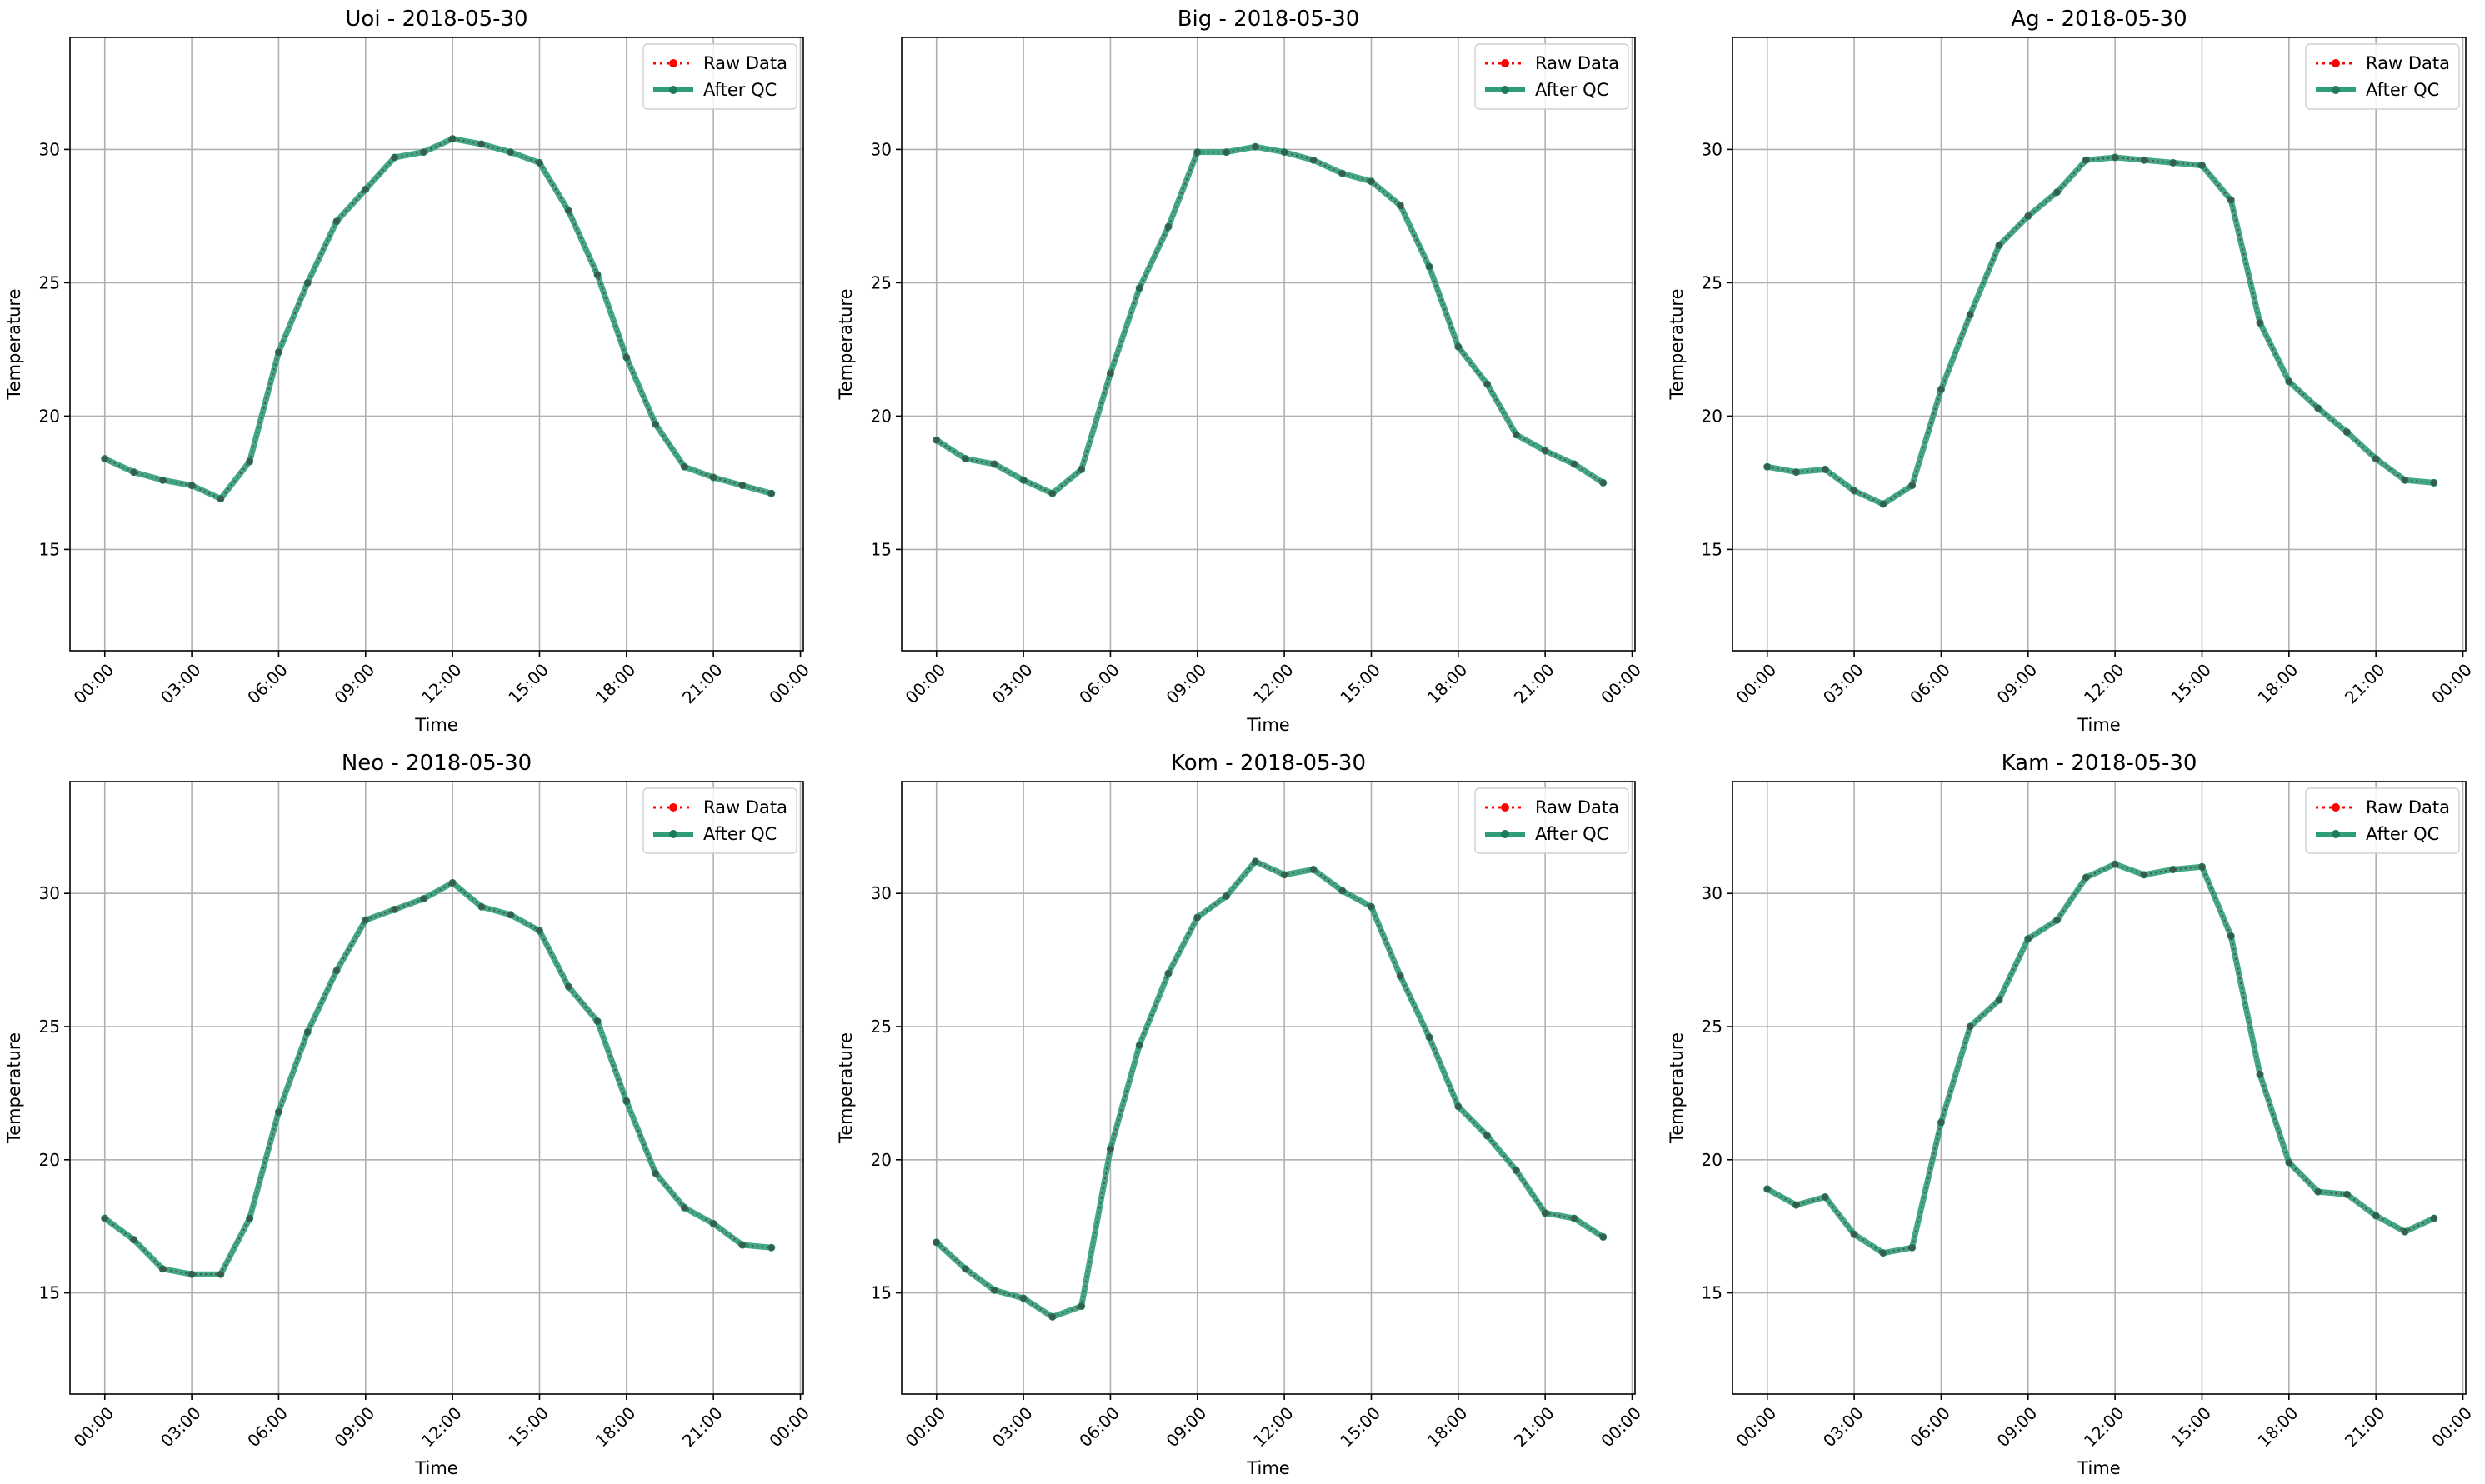 Image resolution: width=2485 pixels, height=1484 pixels. I want to click on chart-title: Big - 2018-05-30, so click(1269, 19).